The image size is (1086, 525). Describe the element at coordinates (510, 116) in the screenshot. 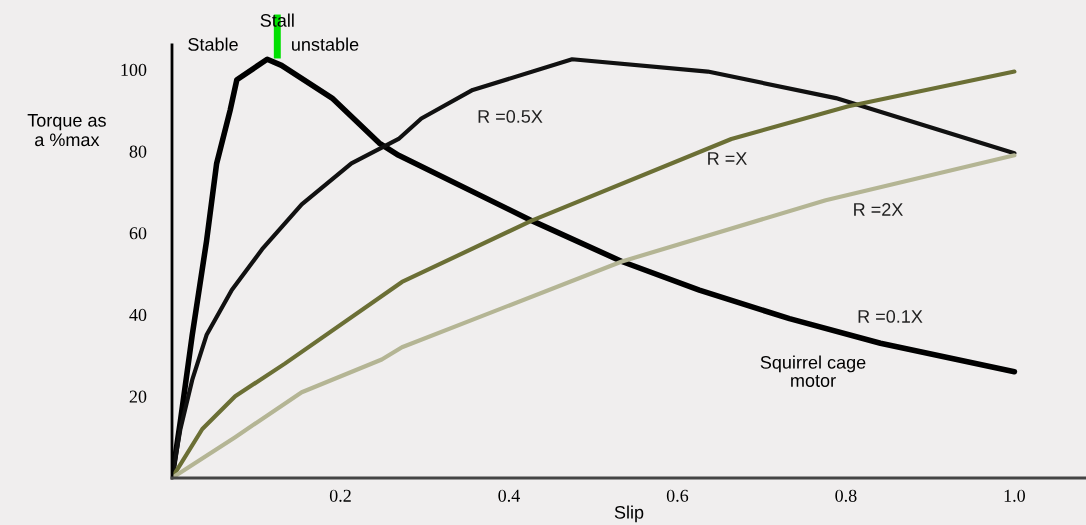

I see `series-label: R =0.5X` at that location.